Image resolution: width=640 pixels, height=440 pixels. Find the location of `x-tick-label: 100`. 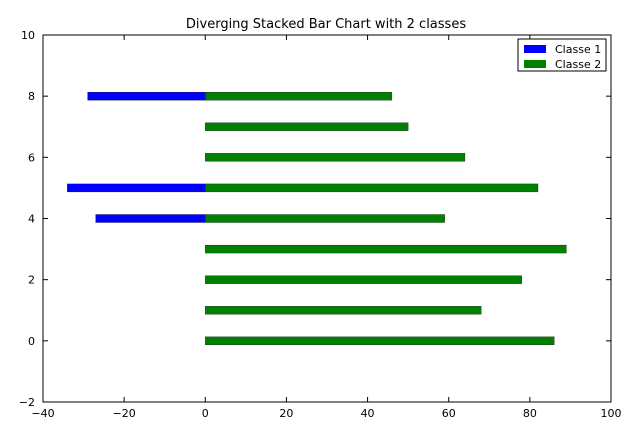

x-tick-label: 100 is located at coordinates (611, 413).